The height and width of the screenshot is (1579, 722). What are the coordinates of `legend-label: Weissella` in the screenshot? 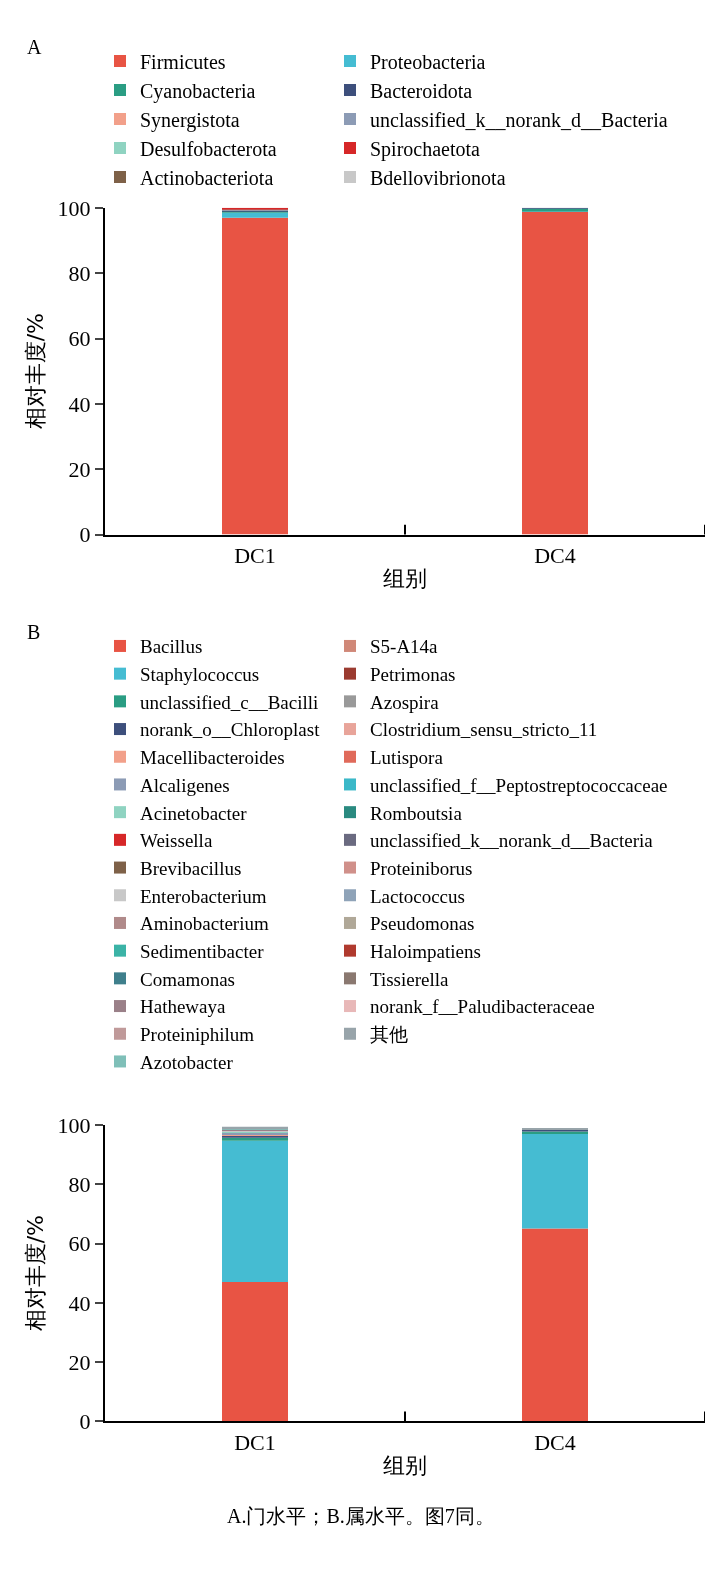 It's located at (176, 841).